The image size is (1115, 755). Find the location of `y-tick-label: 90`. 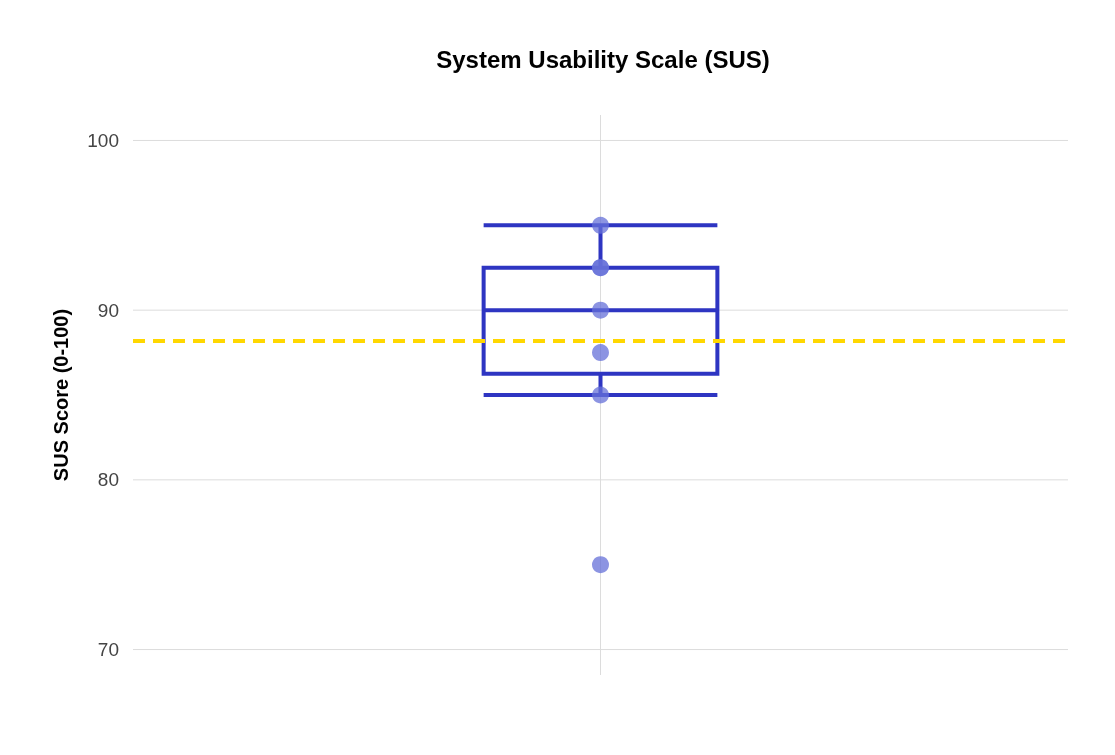

y-tick-label: 90 is located at coordinates (108, 310).